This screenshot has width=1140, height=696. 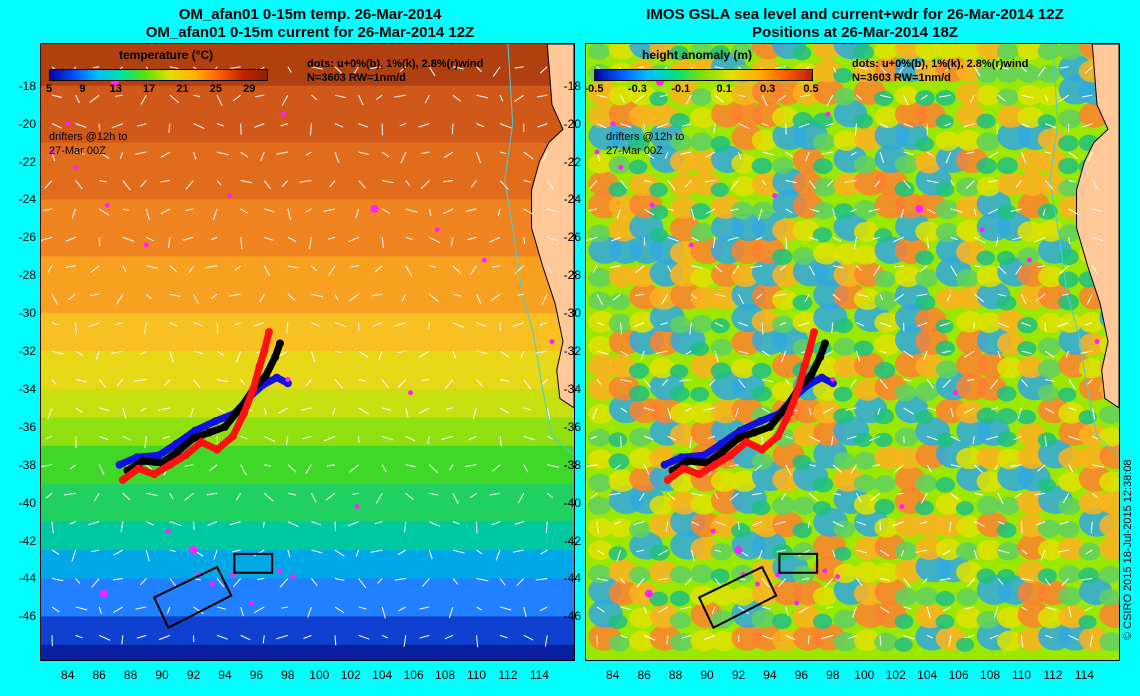 What do you see at coordinates (572, 275) in the screenshot?
I see `latitude-tick-label: -28` at bounding box center [572, 275].